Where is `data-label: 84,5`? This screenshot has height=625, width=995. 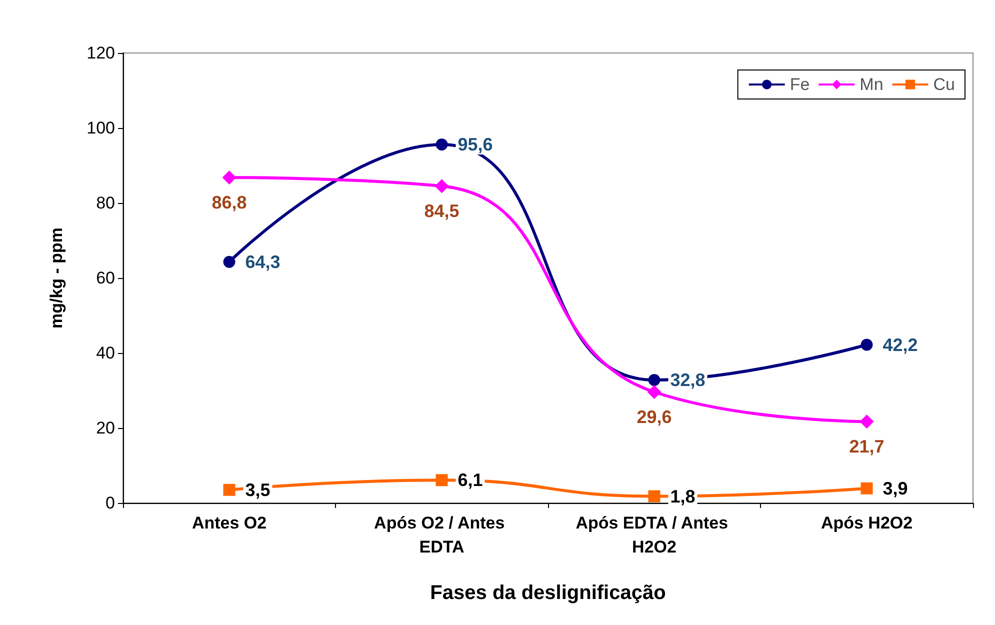 data-label: 84,5 is located at coordinates (442, 211).